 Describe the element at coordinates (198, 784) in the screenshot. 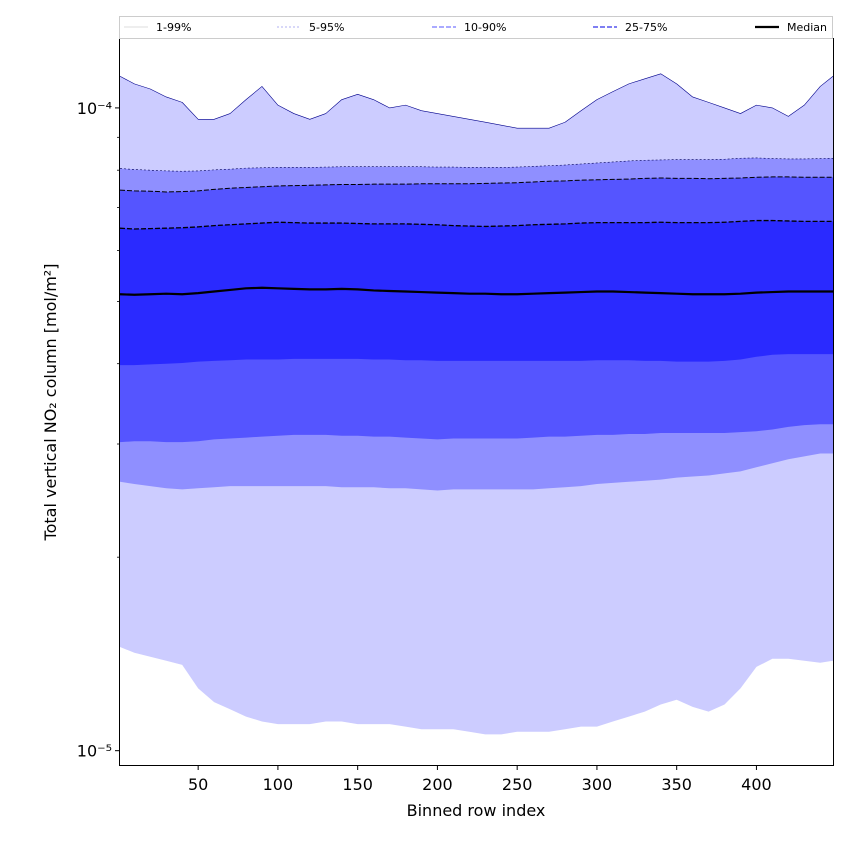

I see `x-tick-label: 50` at that location.